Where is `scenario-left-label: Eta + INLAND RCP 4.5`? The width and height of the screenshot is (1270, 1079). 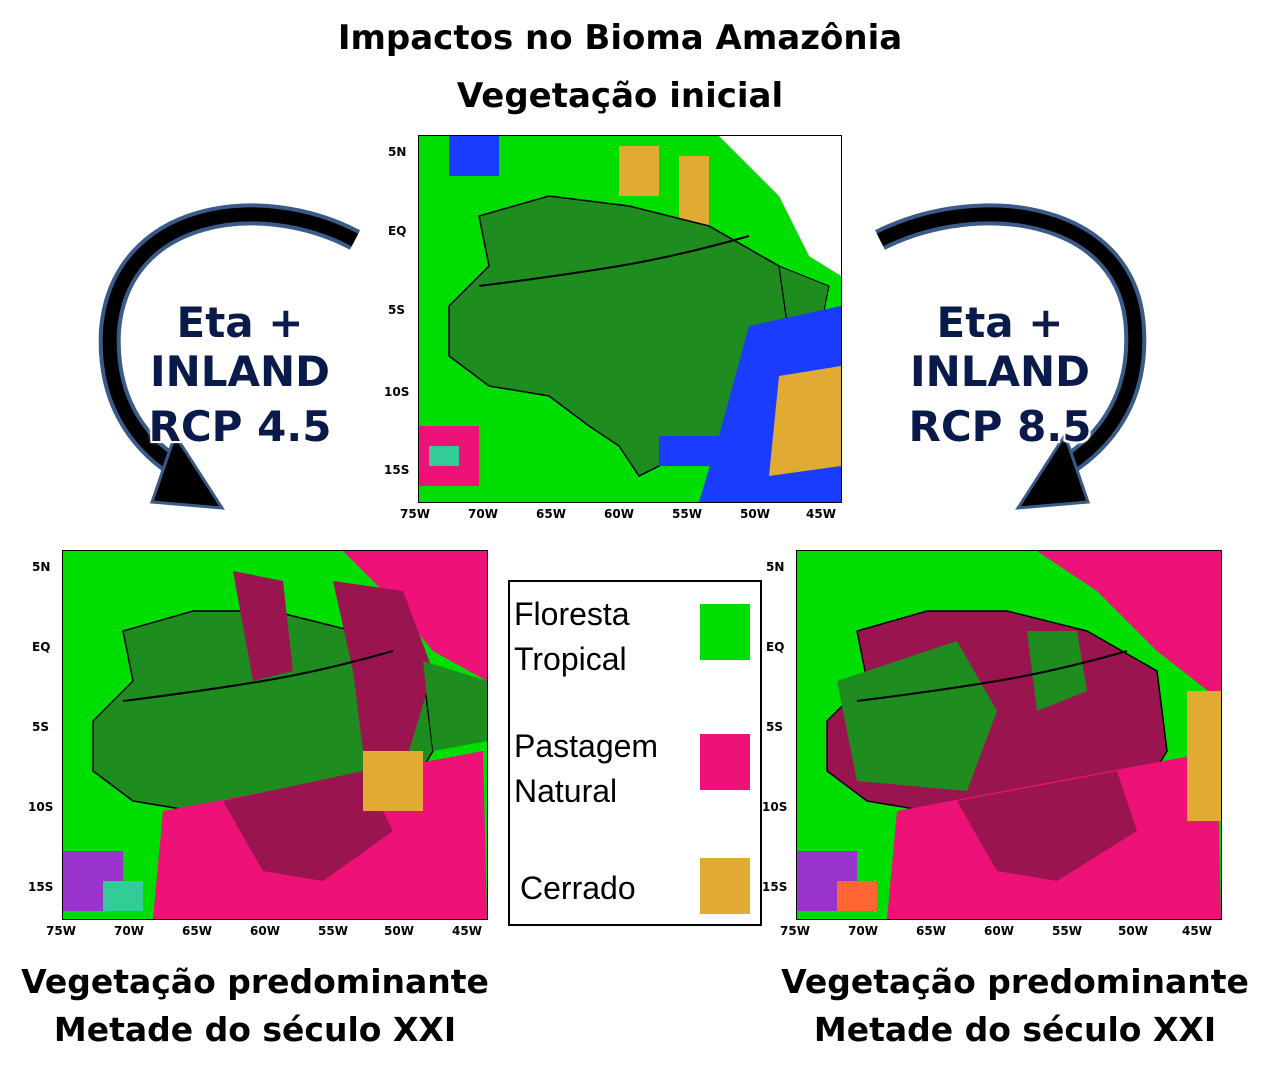 scenario-left-label: Eta + INLAND RCP 4.5 is located at coordinates (240, 374).